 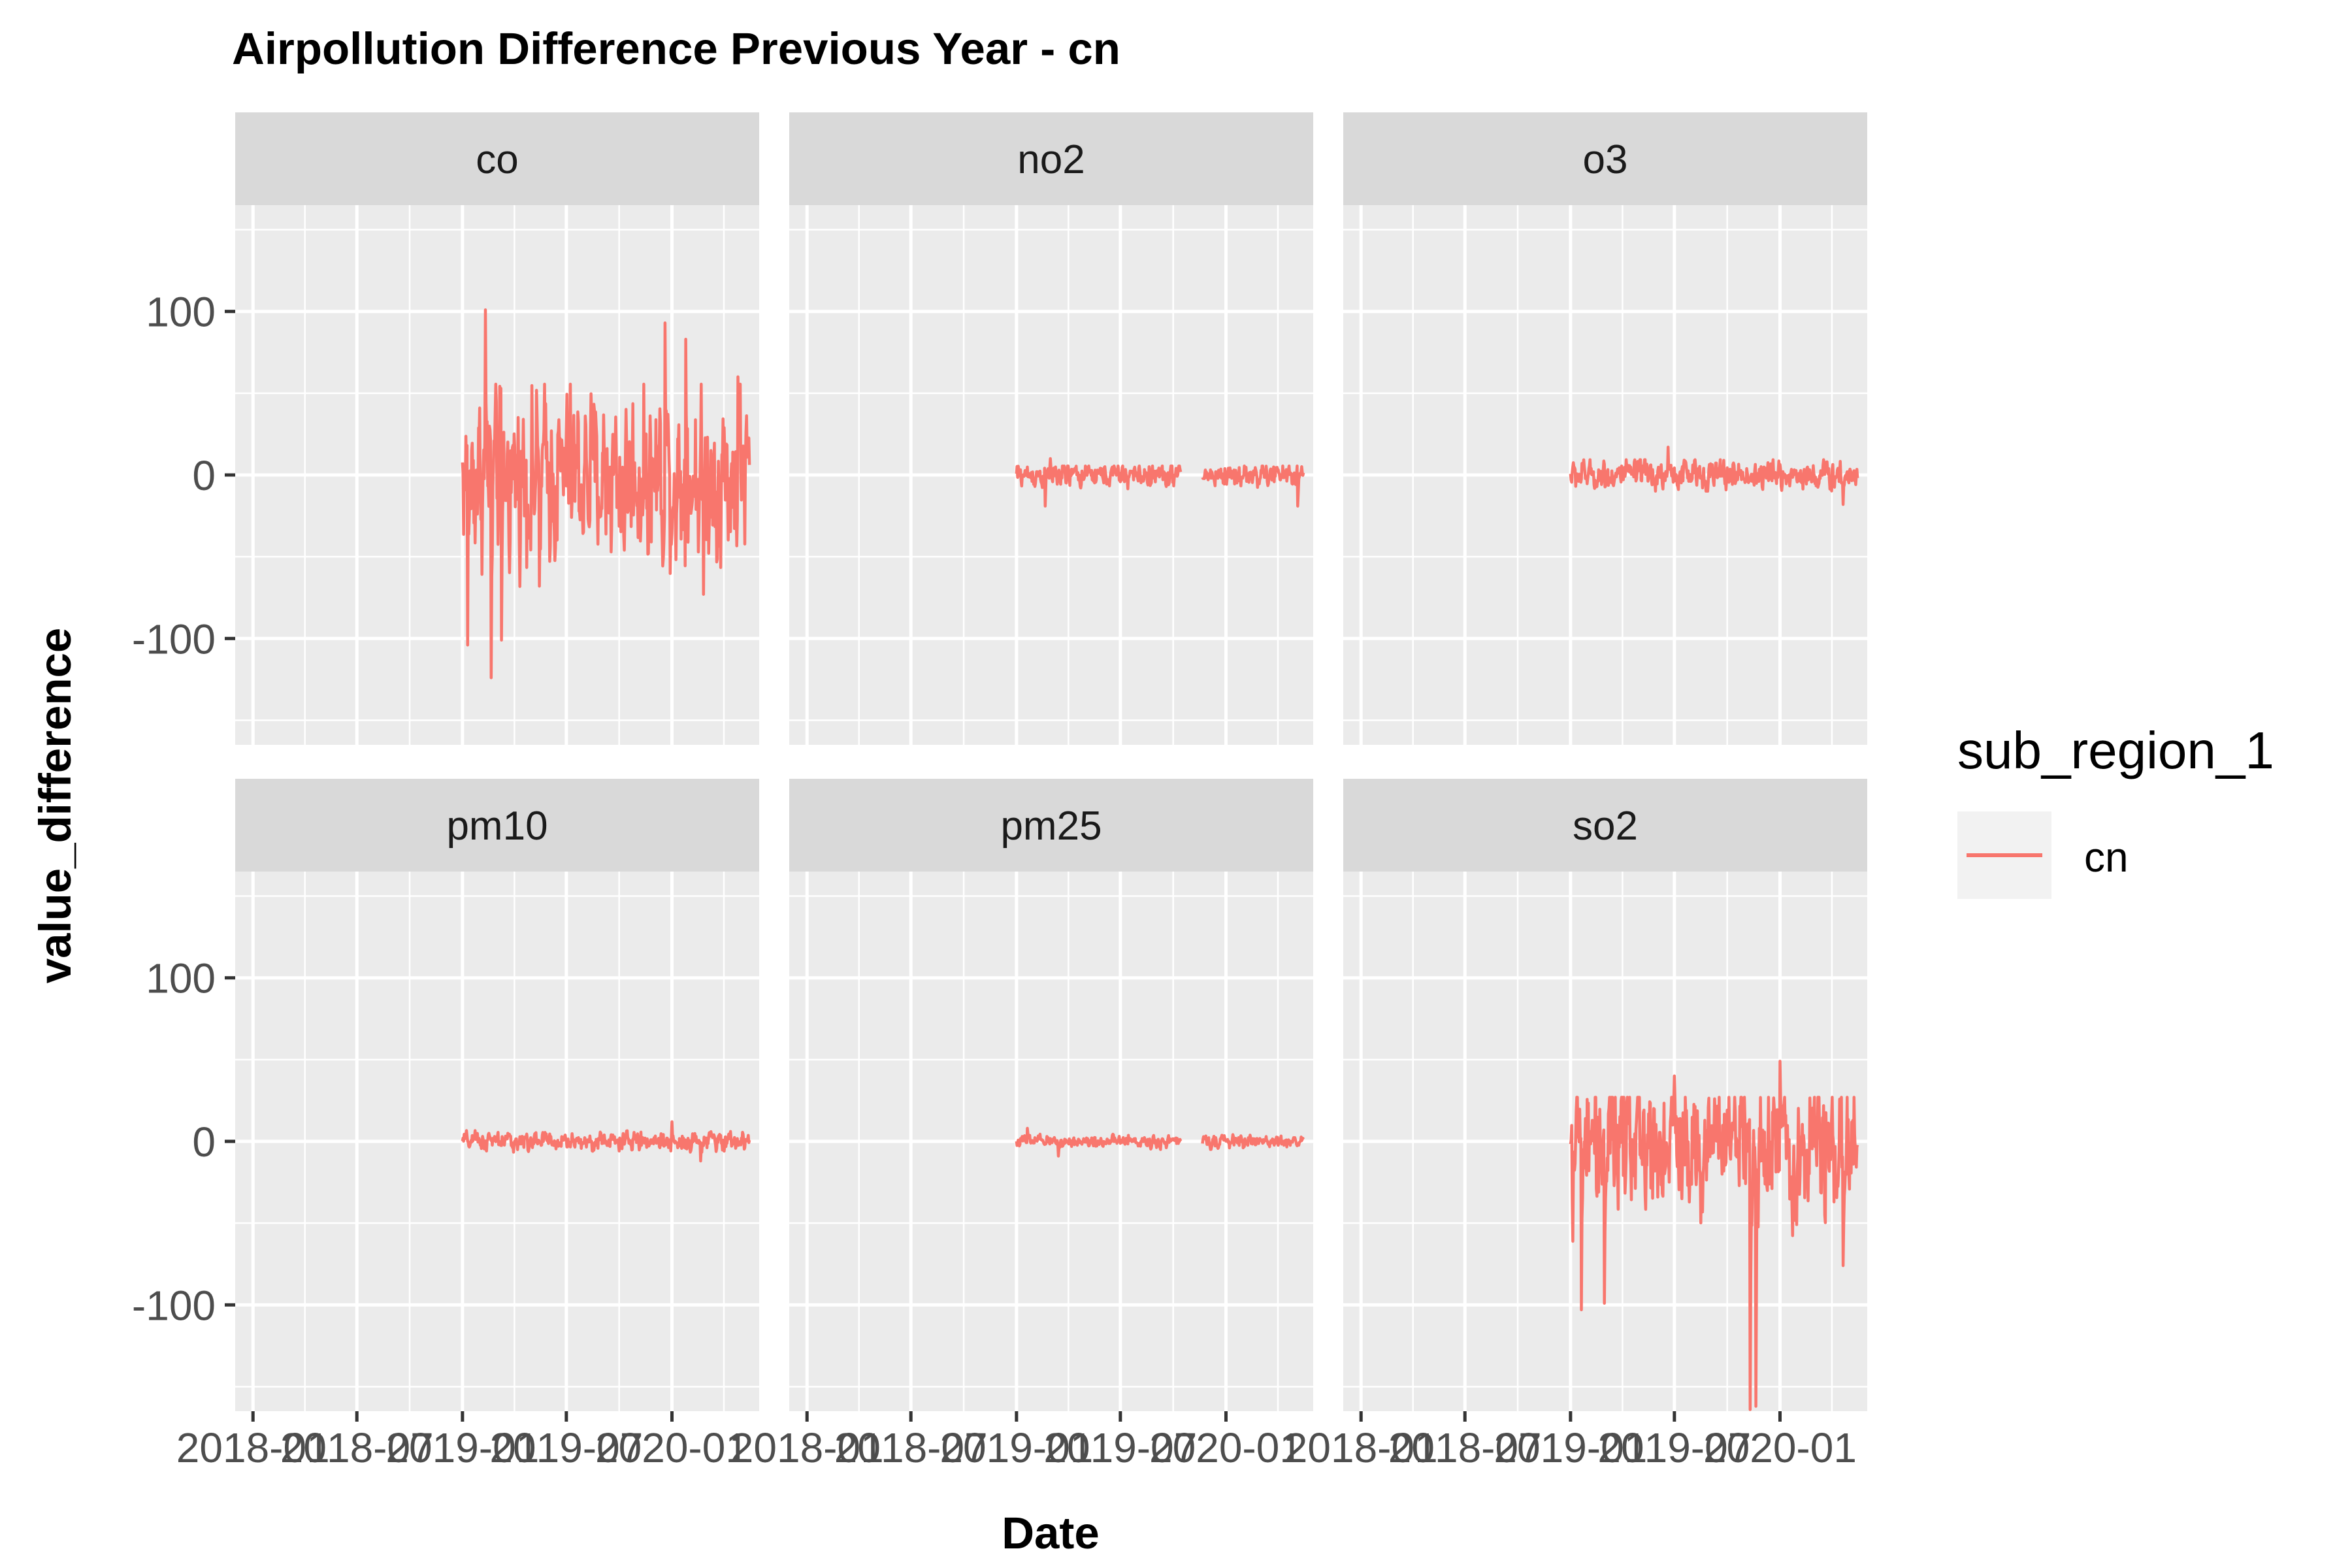 I want to click on facet-strip-label: o3, so click(x=1605, y=159).